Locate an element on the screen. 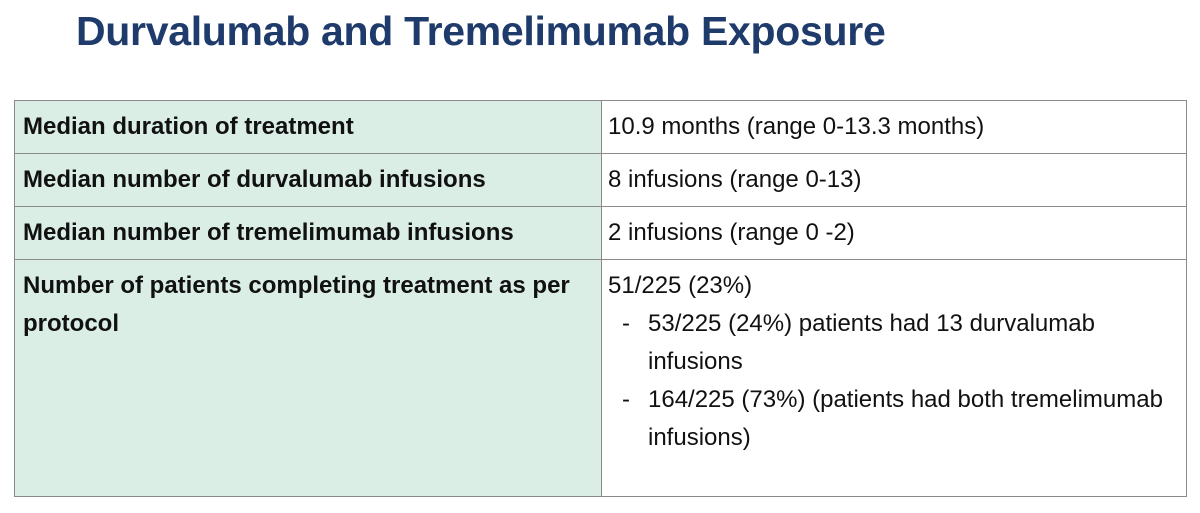  row-label: Median number of durvalumab infusions is located at coordinates (308, 180).